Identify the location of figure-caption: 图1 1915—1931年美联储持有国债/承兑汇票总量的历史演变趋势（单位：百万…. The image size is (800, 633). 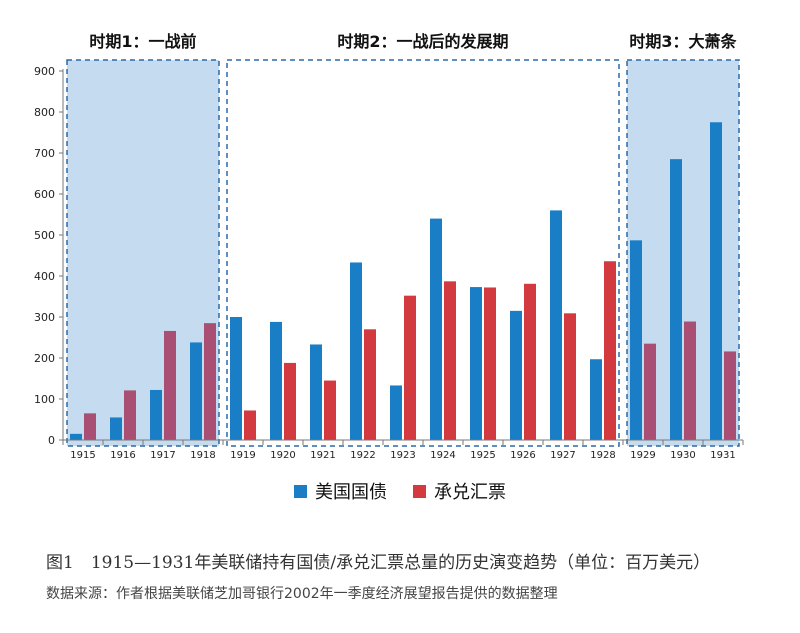
(378, 563).